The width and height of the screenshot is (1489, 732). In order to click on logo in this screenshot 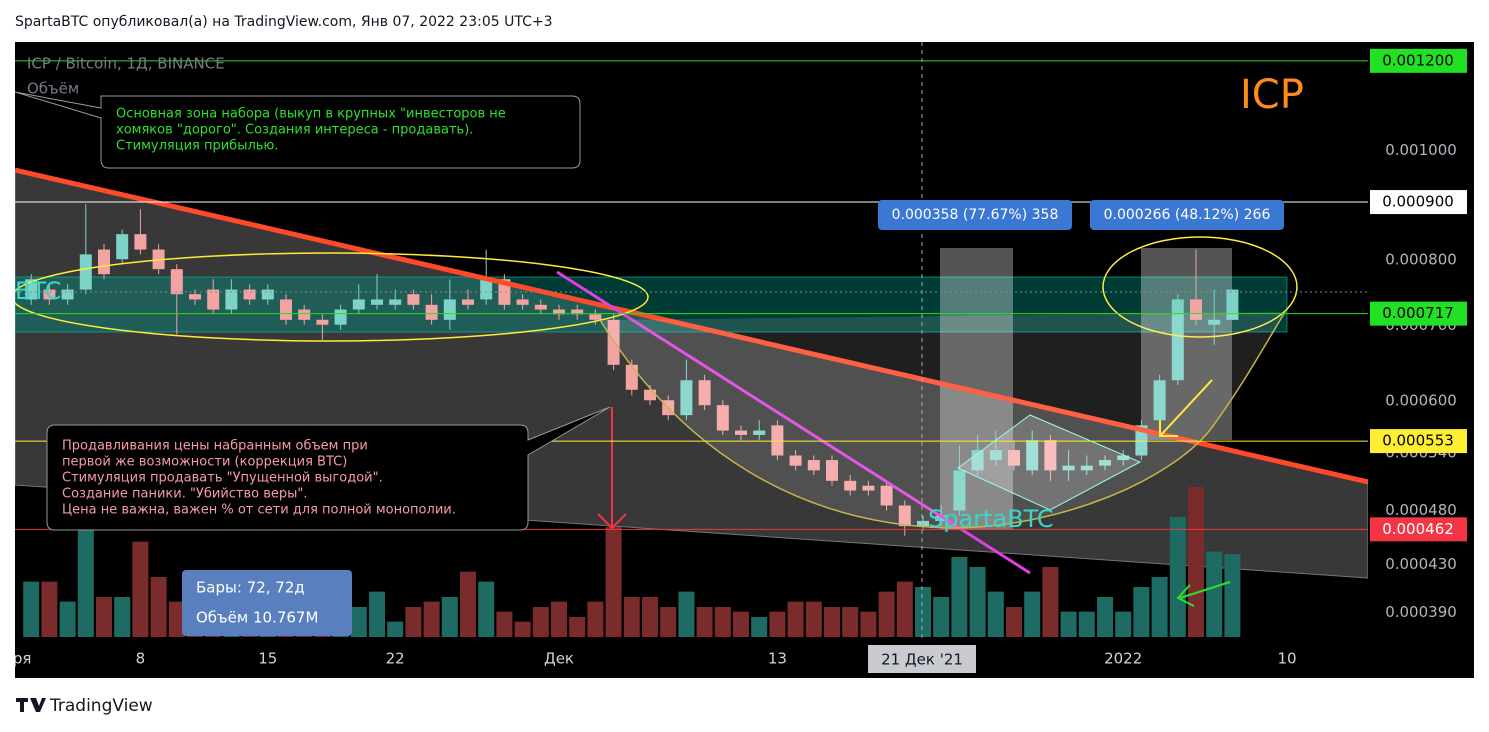, I will do `click(31, 705)`.